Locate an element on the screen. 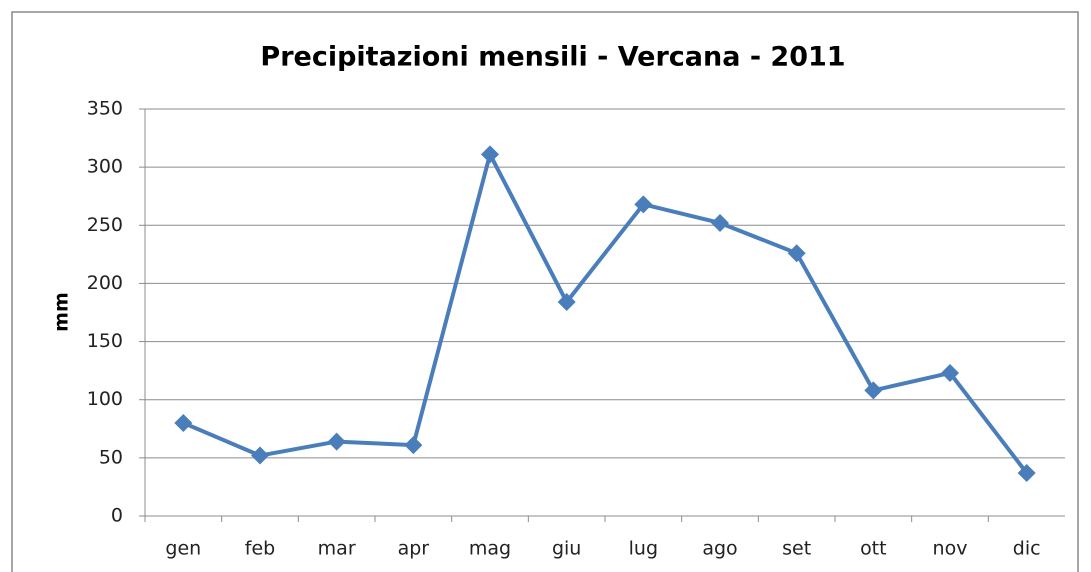 The width and height of the screenshot is (1091, 572). y-tick-label: 200 is located at coordinates (105, 283).